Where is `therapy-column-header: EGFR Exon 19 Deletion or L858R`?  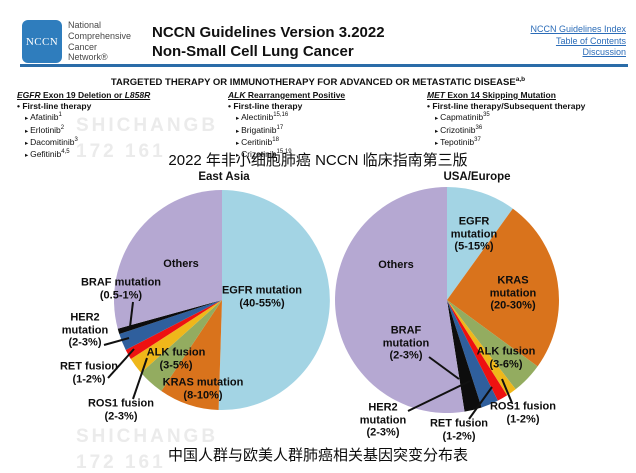
therapy-column-header: EGFR Exon 19 Deletion or L858R is located at coordinates (84, 95).